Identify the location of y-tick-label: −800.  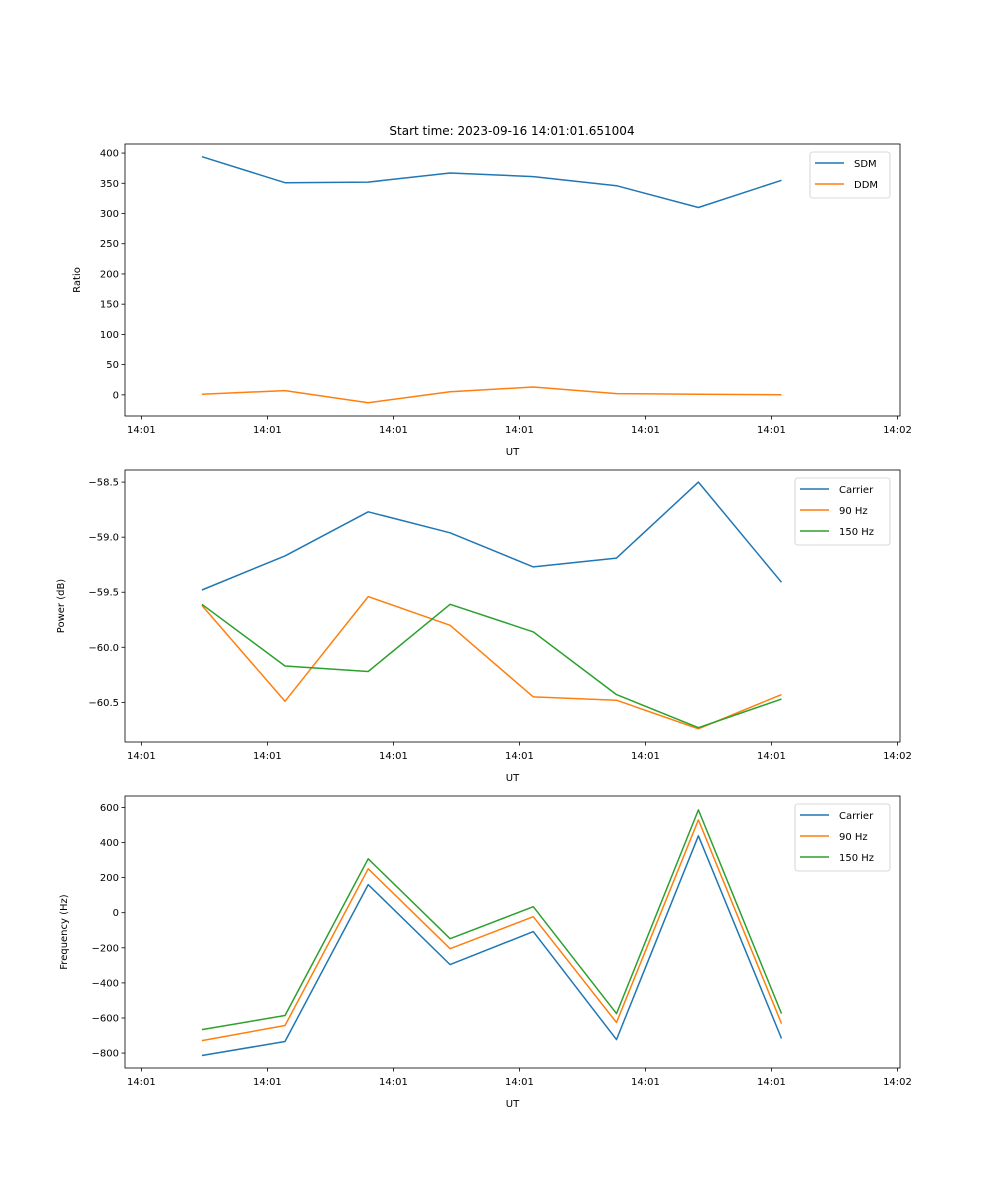
(105, 1054).